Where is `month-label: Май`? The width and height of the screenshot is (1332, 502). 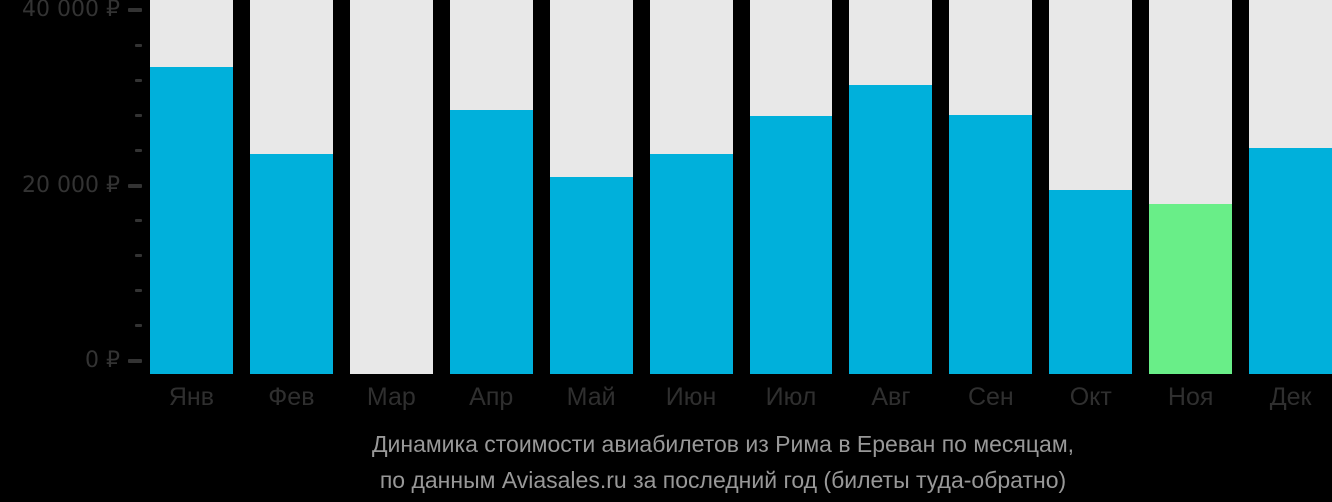
month-label: Май is located at coordinates (591, 397).